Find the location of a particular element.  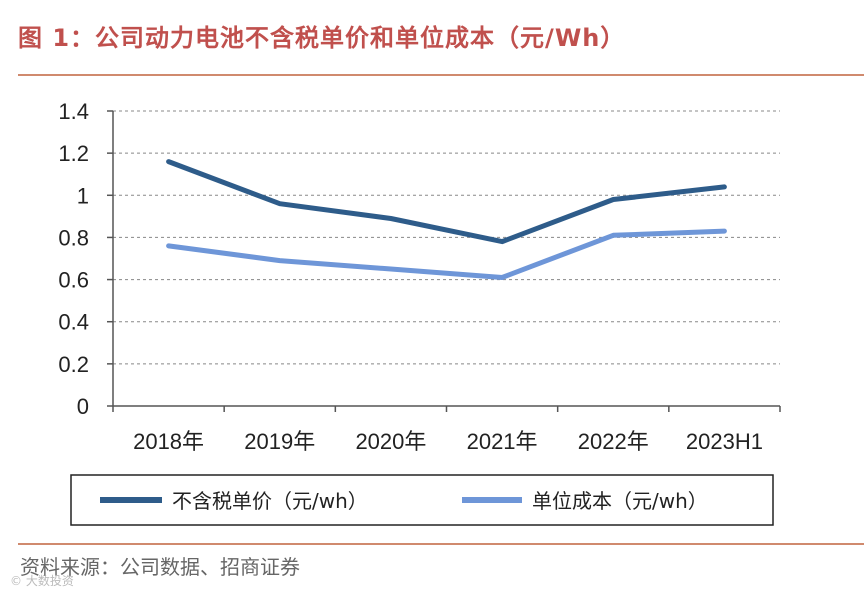

y-tick-label: 0.6 is located at coordinates (73, 280).